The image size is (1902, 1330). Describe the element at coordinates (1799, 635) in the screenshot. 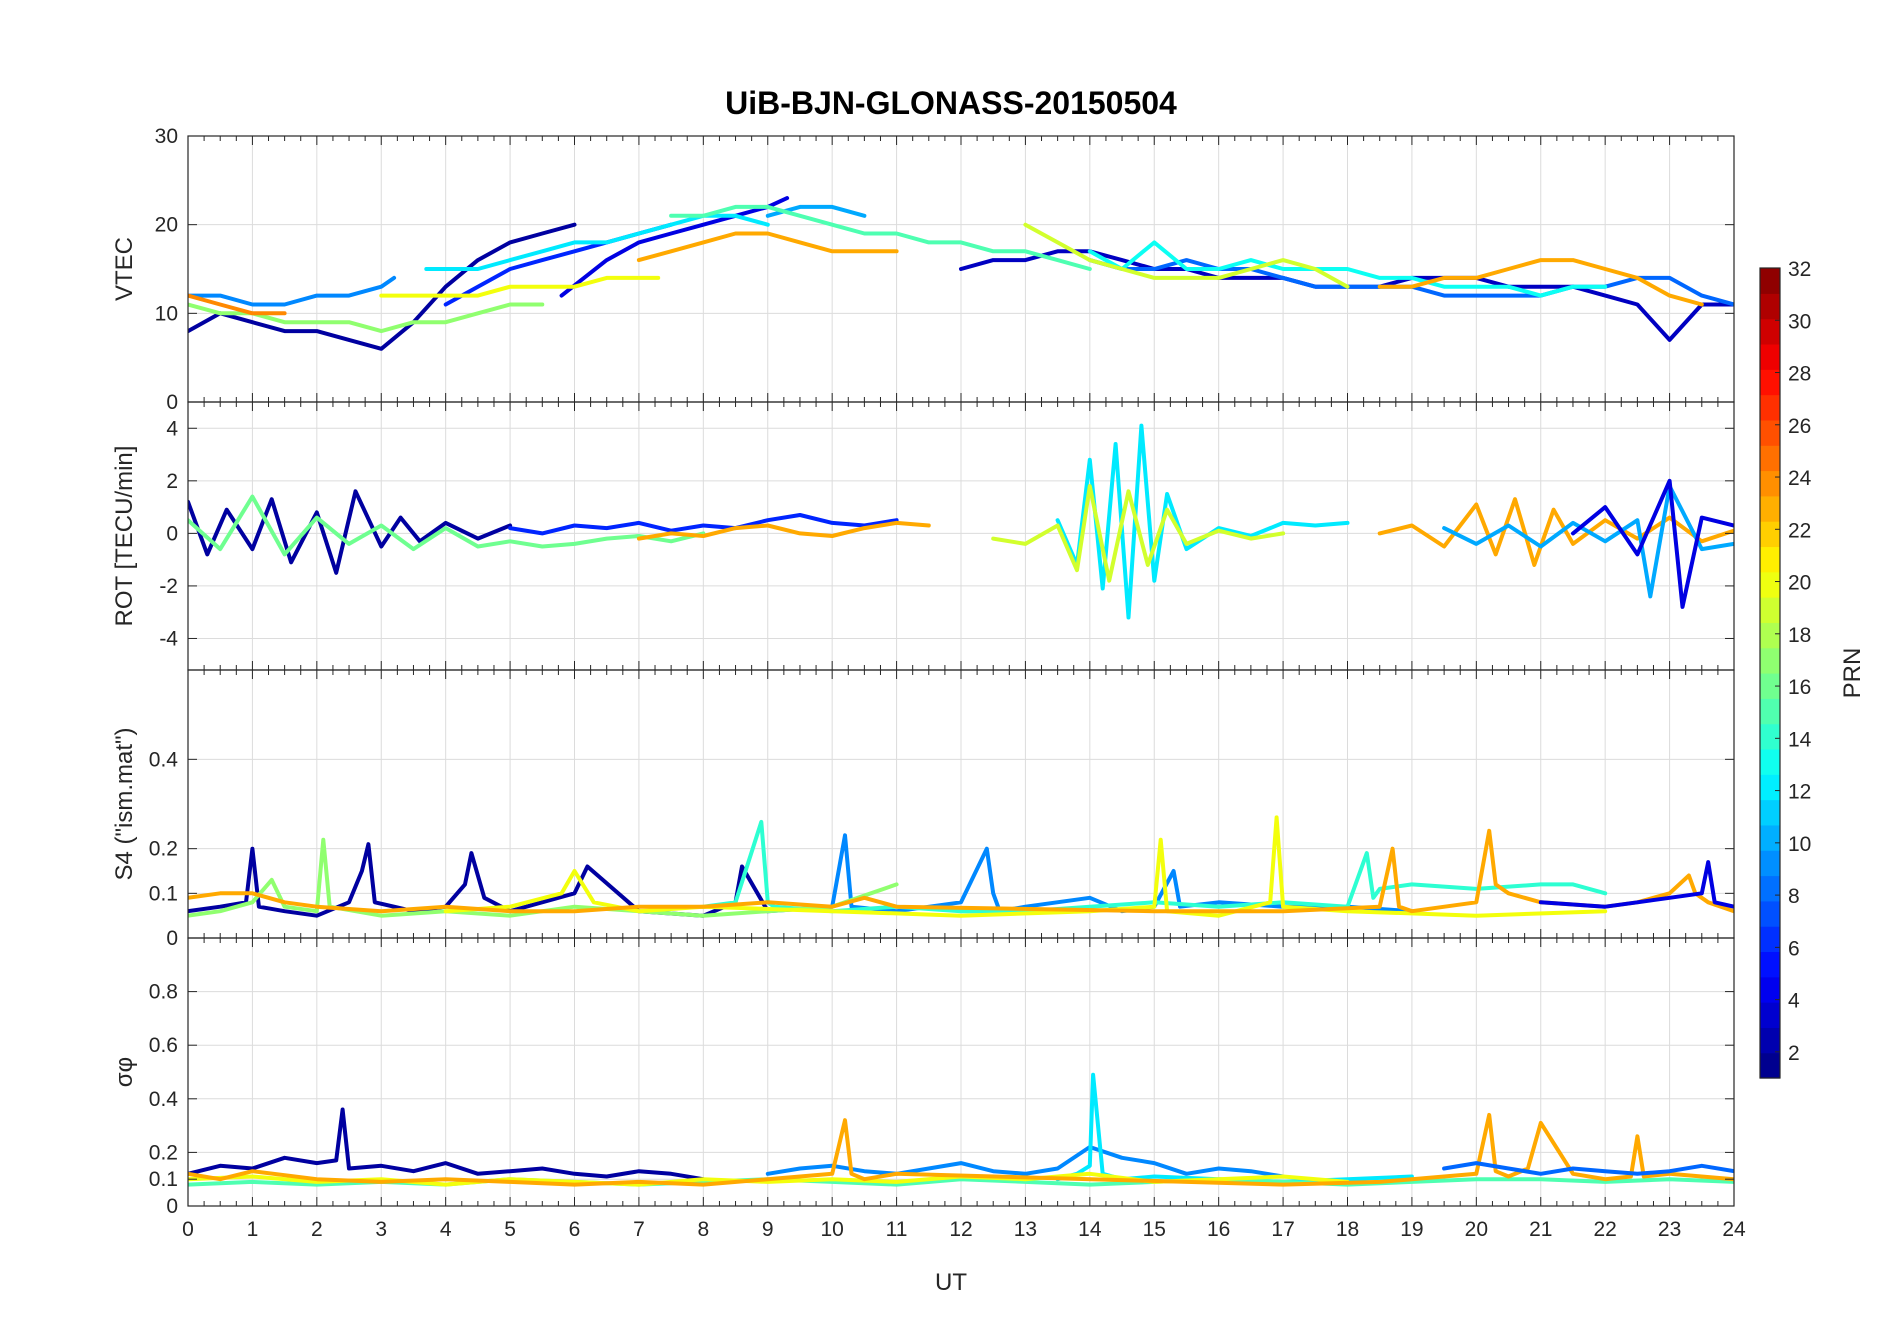

I see `colorbar-tick-label: 18` at that location.